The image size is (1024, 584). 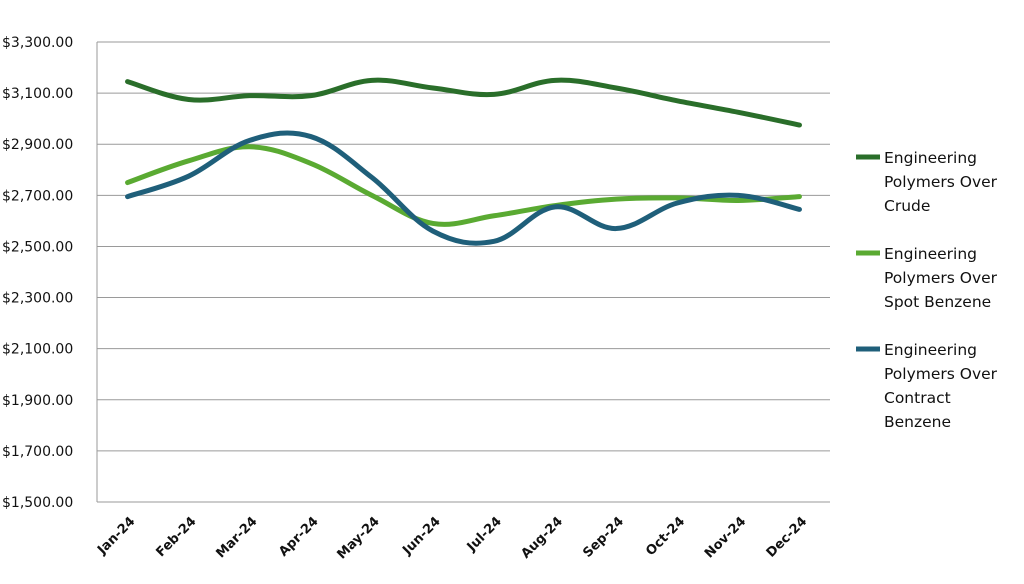 What do you see at coordinates (37, 145) in the screenshot?
I see `y-tick-label: $2,900.00` at bounding box center [37, 145].